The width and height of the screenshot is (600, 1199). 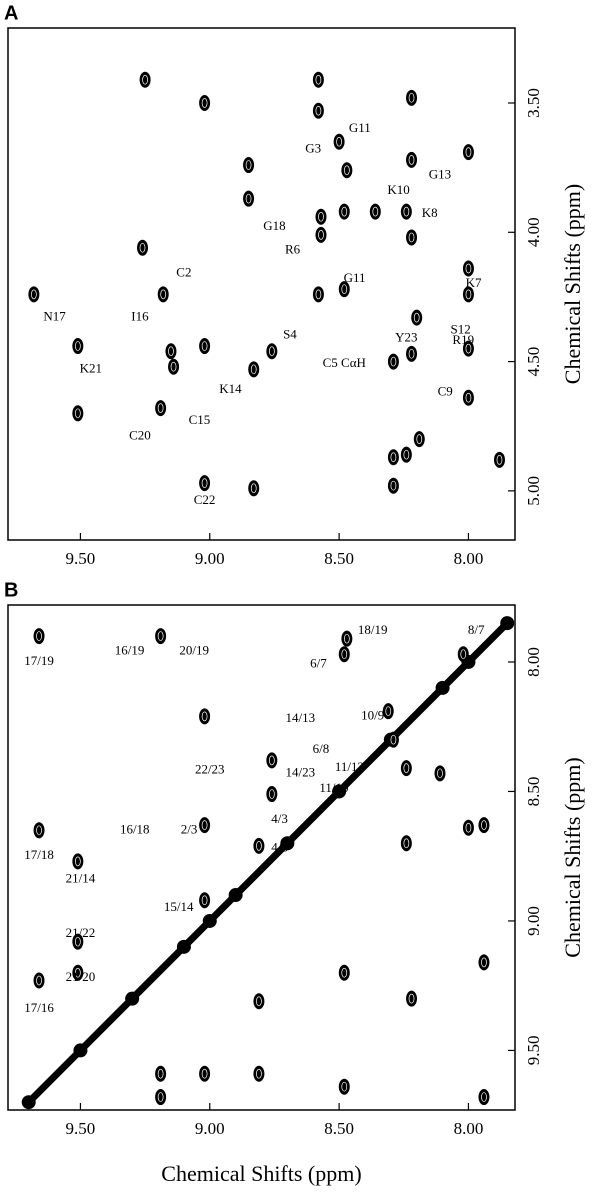 What do you see at coordinates (469, 1128) in the screenshot?
I see `x-tick-label: 8.00` at bounding box center [469, 1128].